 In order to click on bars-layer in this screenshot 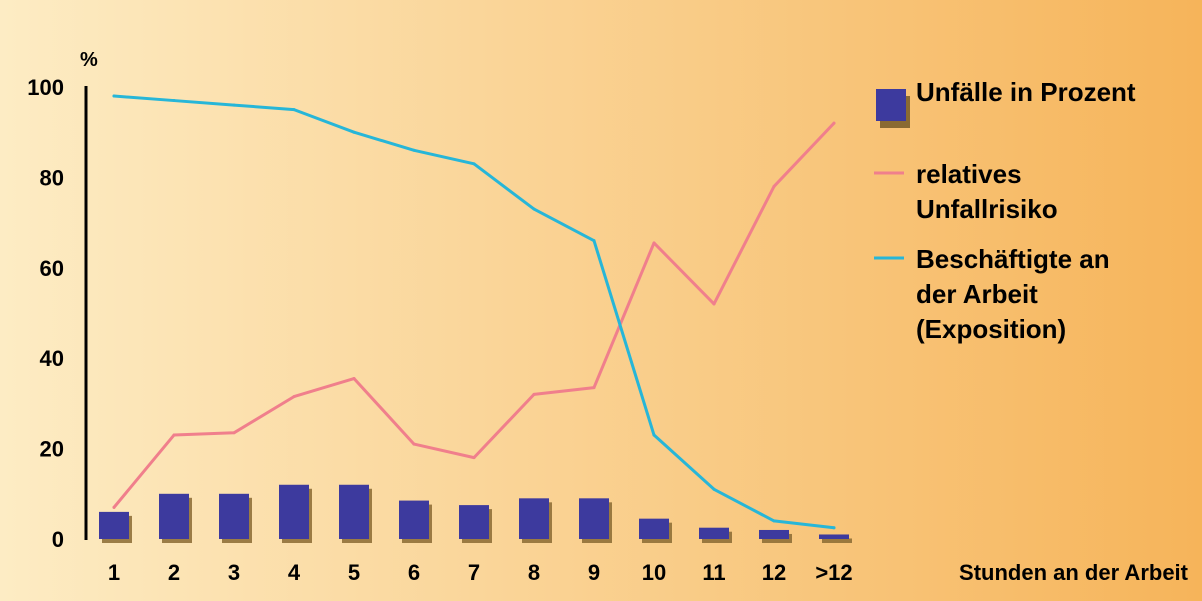, I will do `click(475, 513)`.